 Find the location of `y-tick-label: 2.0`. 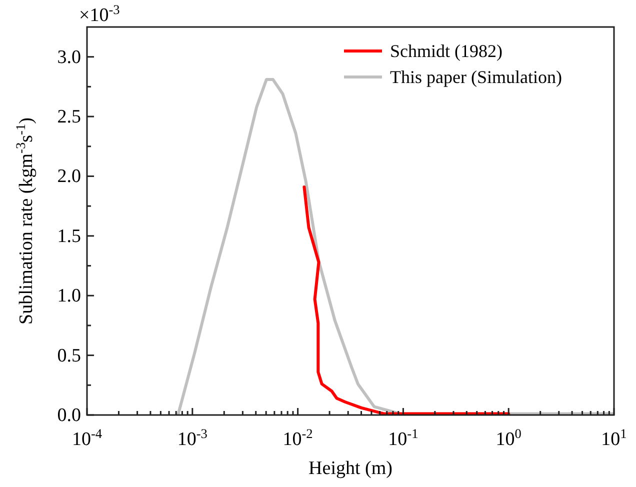

y-tick-label: 2.0 is located at coordinates (69, 177).